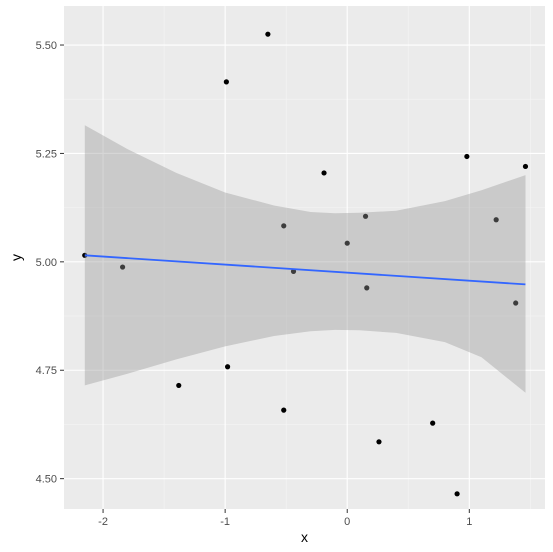 Image resolution: width=553 pixels, height=552 pixels. Describe the element at coordinates (225, 522) in the screenshot. I see `x-tick-label: -1` at that location.